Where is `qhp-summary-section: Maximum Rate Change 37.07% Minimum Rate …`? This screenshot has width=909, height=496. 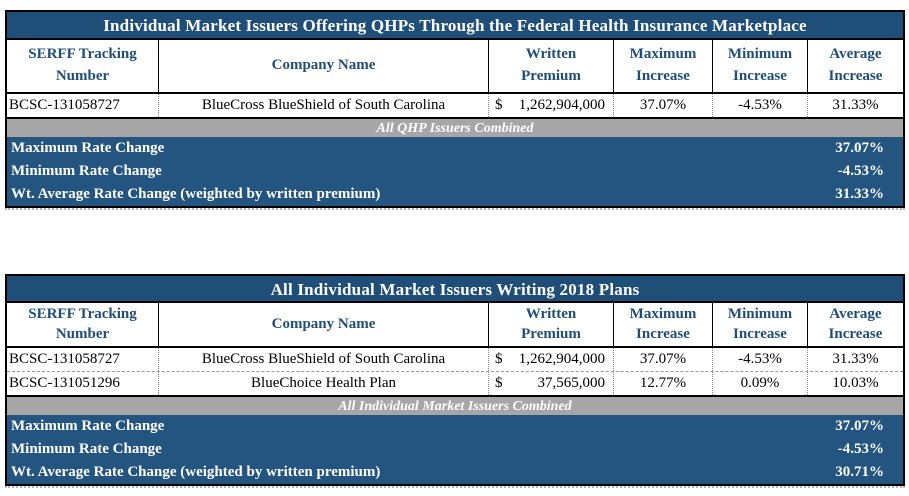
qhp-summary-section: Maximum Rate Change 37.07% Minimum Rate … is located at coordinates (455, 171).